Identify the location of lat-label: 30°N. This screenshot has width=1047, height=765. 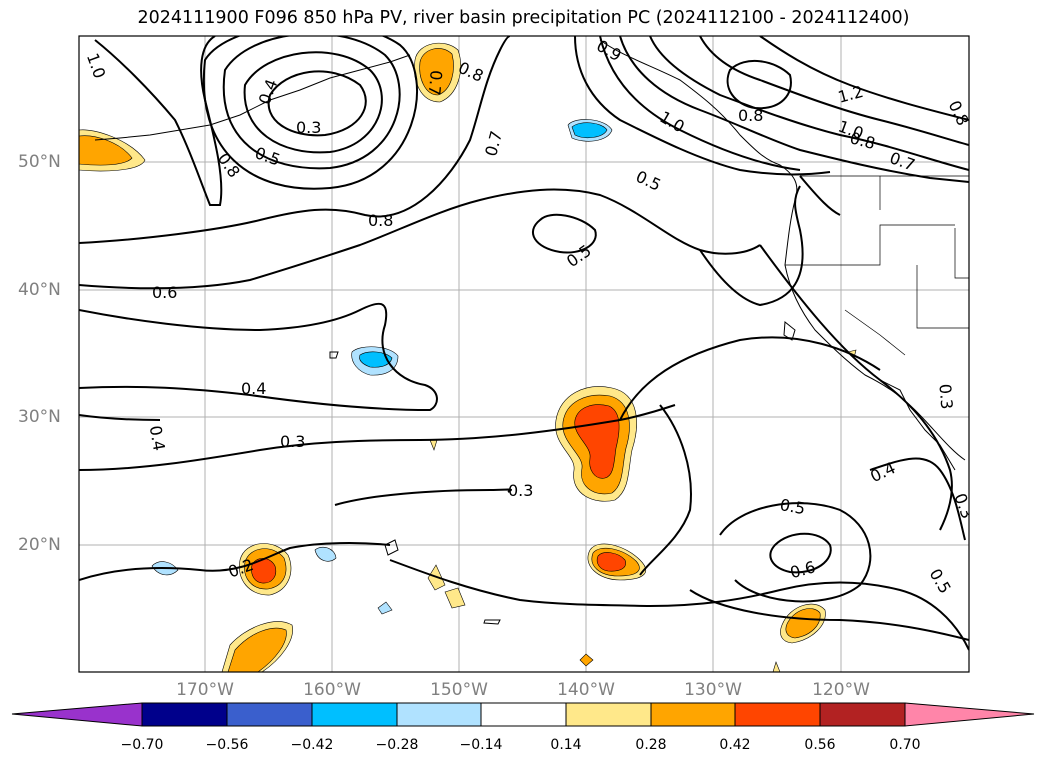
(39, 417).